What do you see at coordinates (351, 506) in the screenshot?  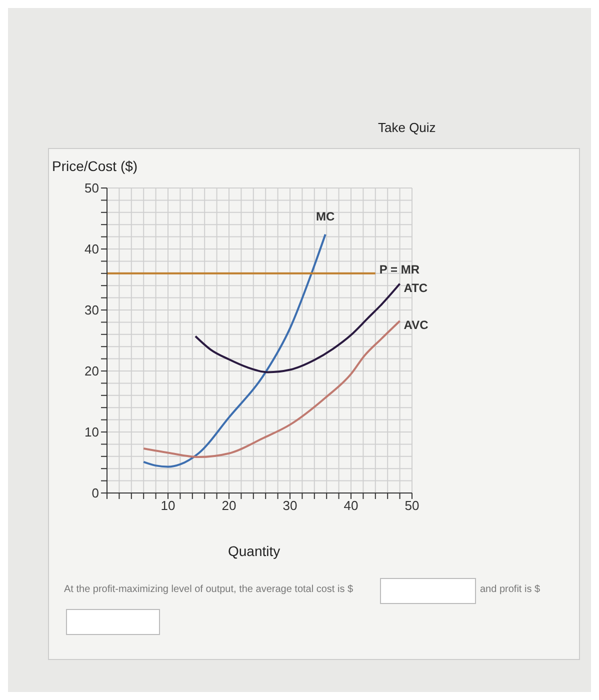 I see `x-tick-label: 40` at bounding box center [351, 506].